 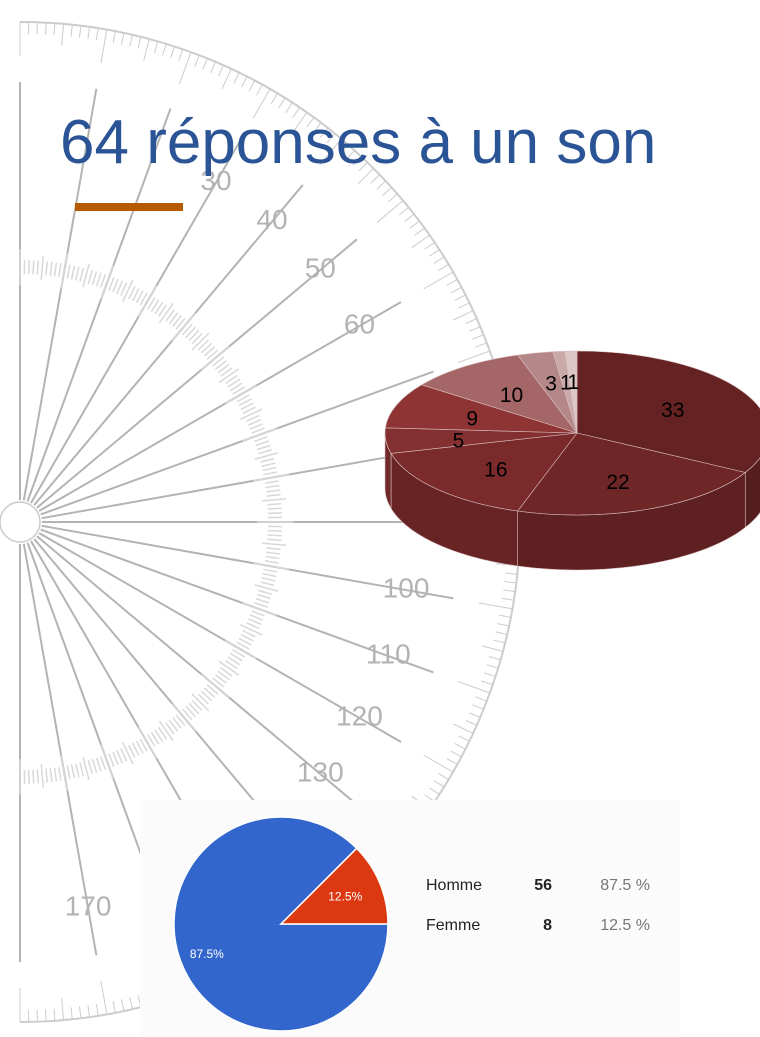 What do you see at coordinates (617, 482) in the screenshot?
I see `pie3d-label: 22` at bounding box center [617, 482].